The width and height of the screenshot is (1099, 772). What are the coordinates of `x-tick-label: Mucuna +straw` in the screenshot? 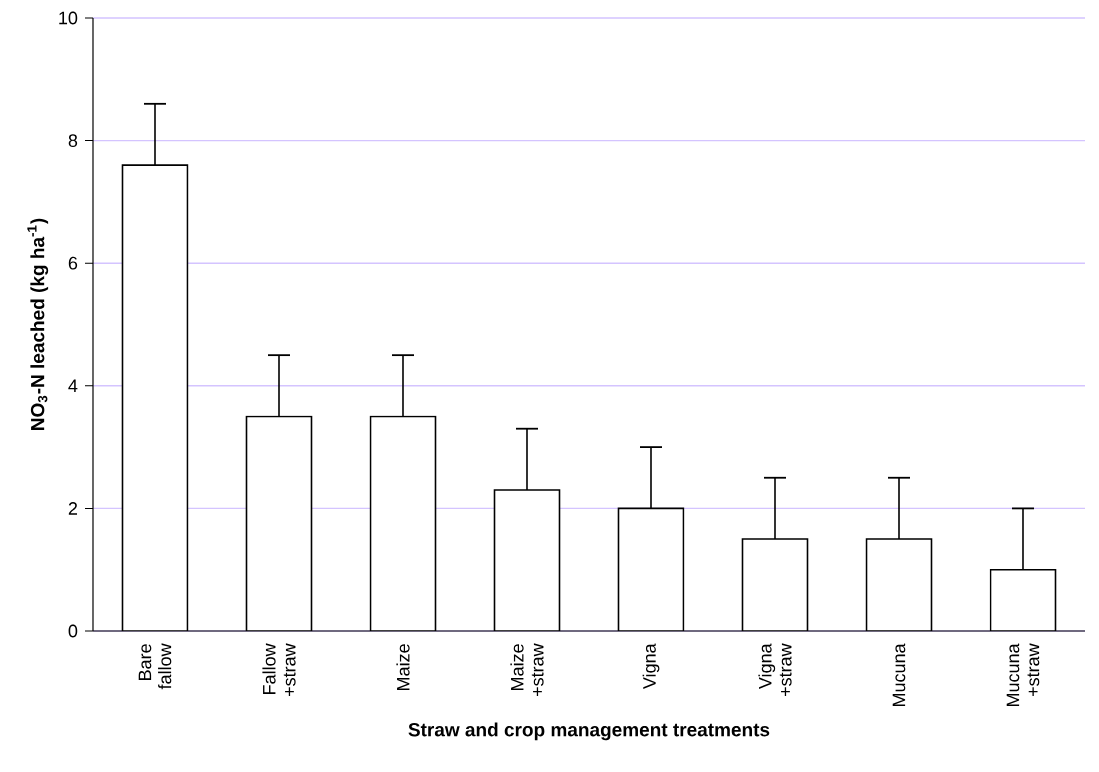 It's located at (1023, 674).